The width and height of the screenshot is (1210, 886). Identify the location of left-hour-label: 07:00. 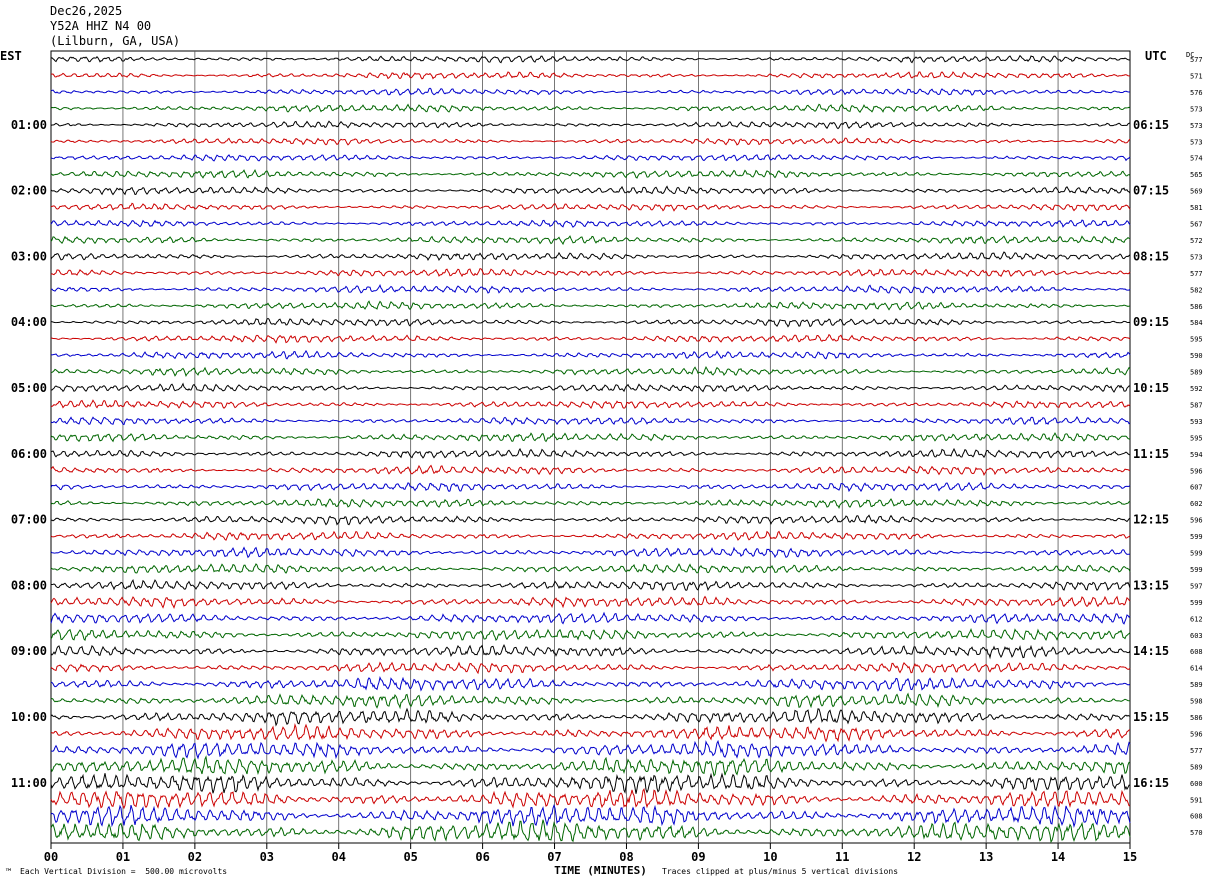
(29, 520).